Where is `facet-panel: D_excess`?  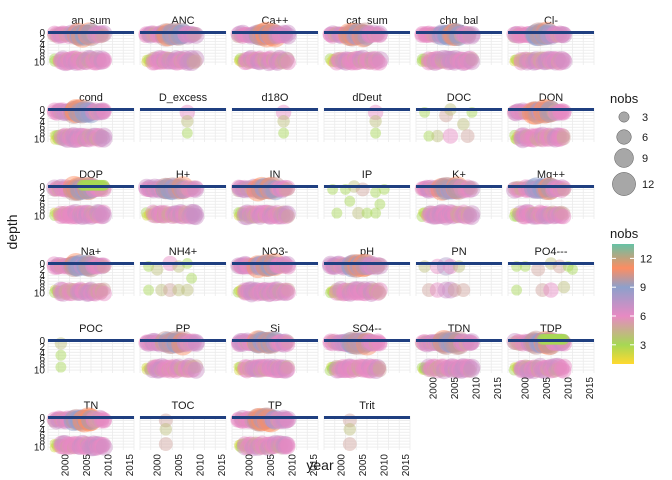
facet-panel: D_excess is located at coordinates (183, 117).